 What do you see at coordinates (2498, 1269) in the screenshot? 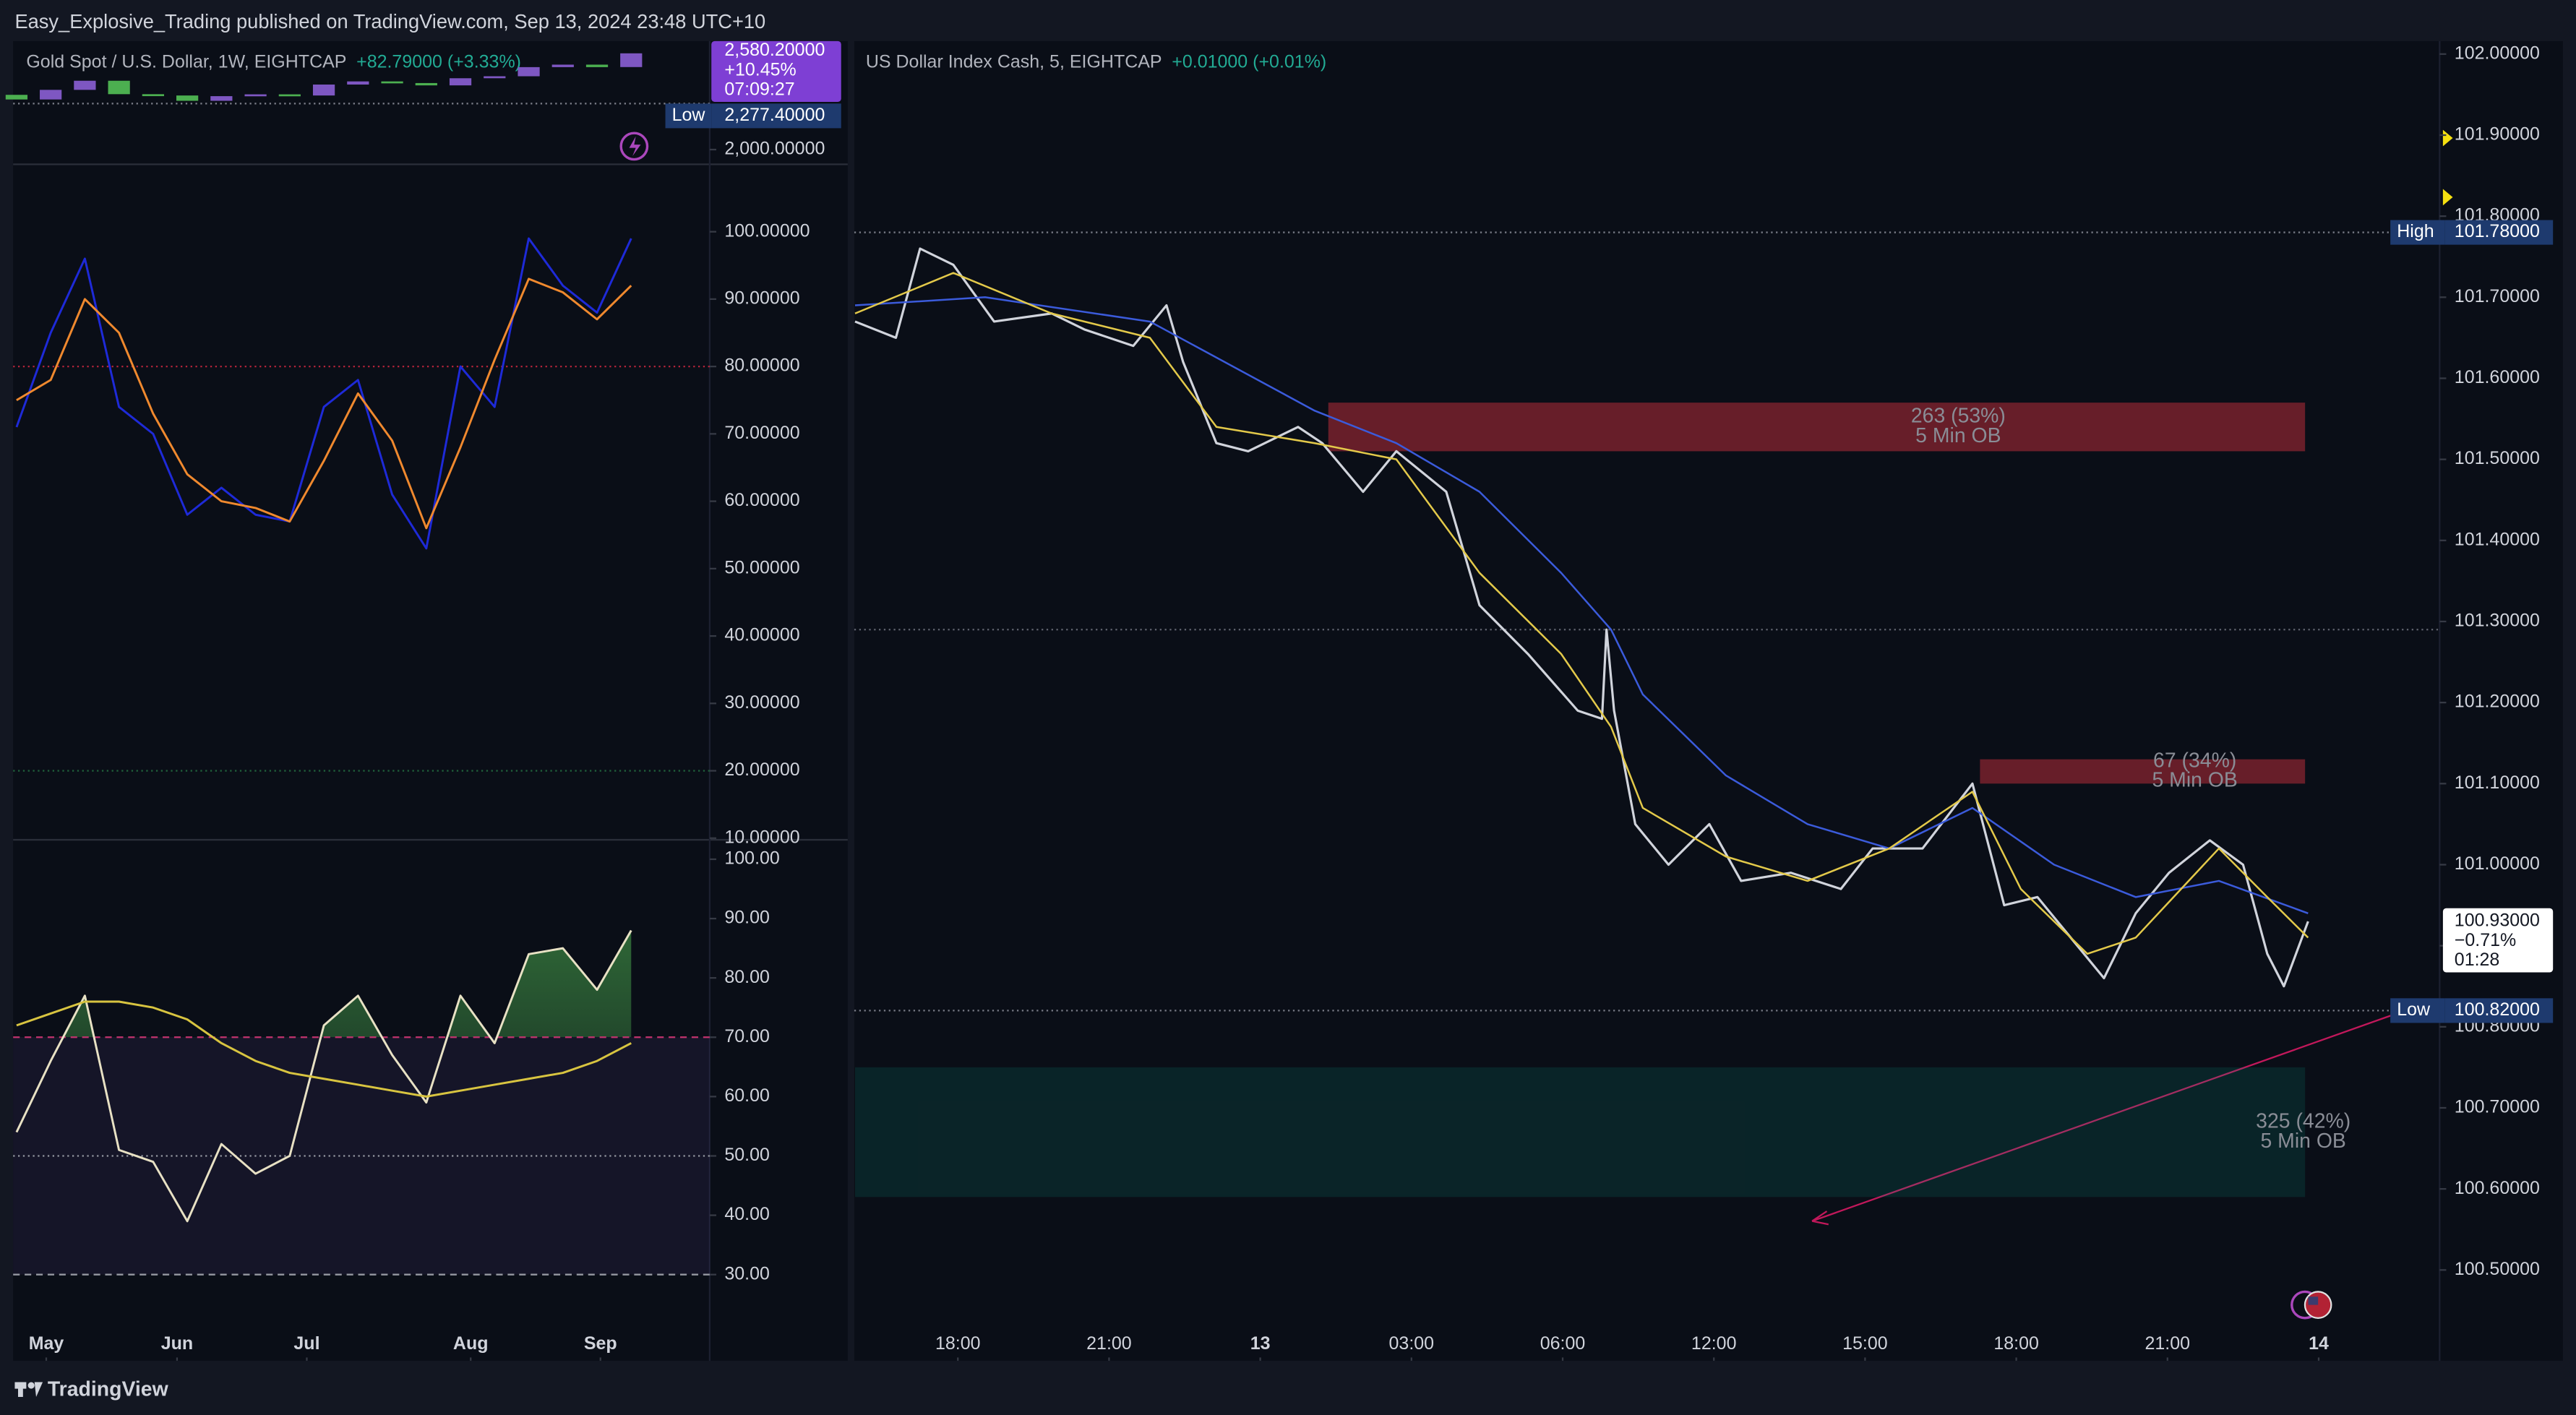
I see `y-tick-label: 100.50000` at bounding box center [2498, 1269].